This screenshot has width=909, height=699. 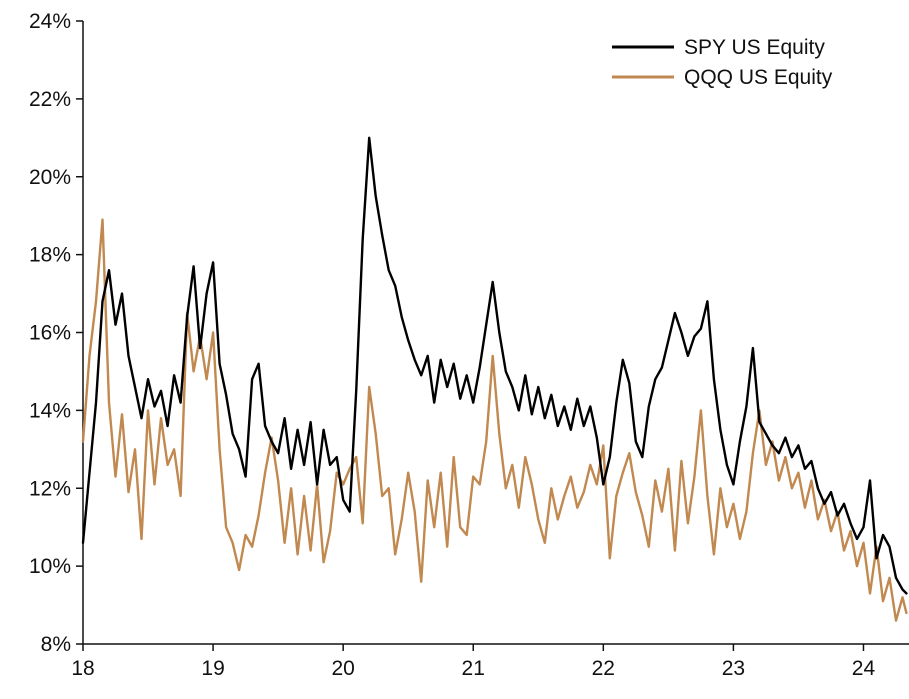 I want to click on legend-label: QQQ US Equity, so click(x=758, y=77).